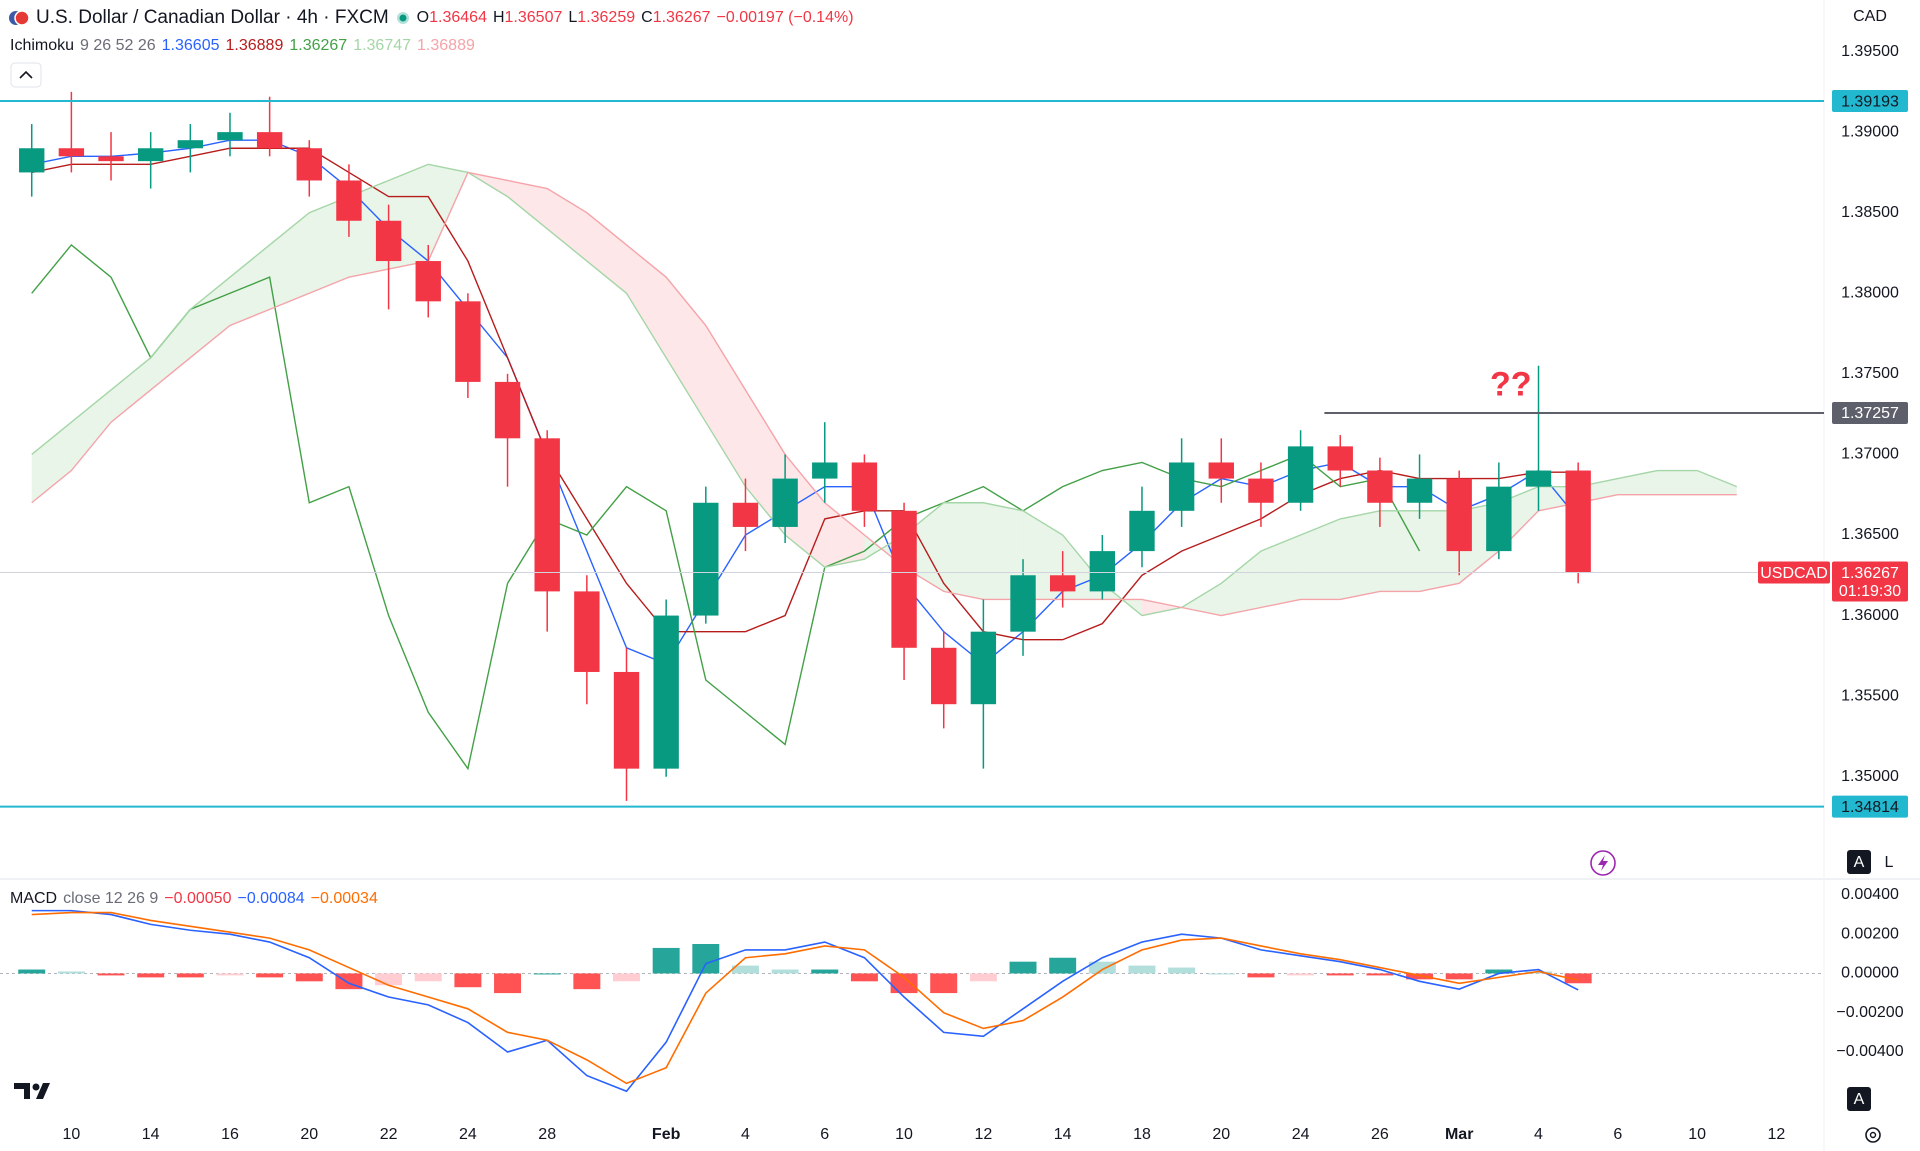 This screenshot has width=1920, height=1151. Describe the element at coordinates (1380, 1134) in the screenshot. I see `x-tick-label: 26` at that location.